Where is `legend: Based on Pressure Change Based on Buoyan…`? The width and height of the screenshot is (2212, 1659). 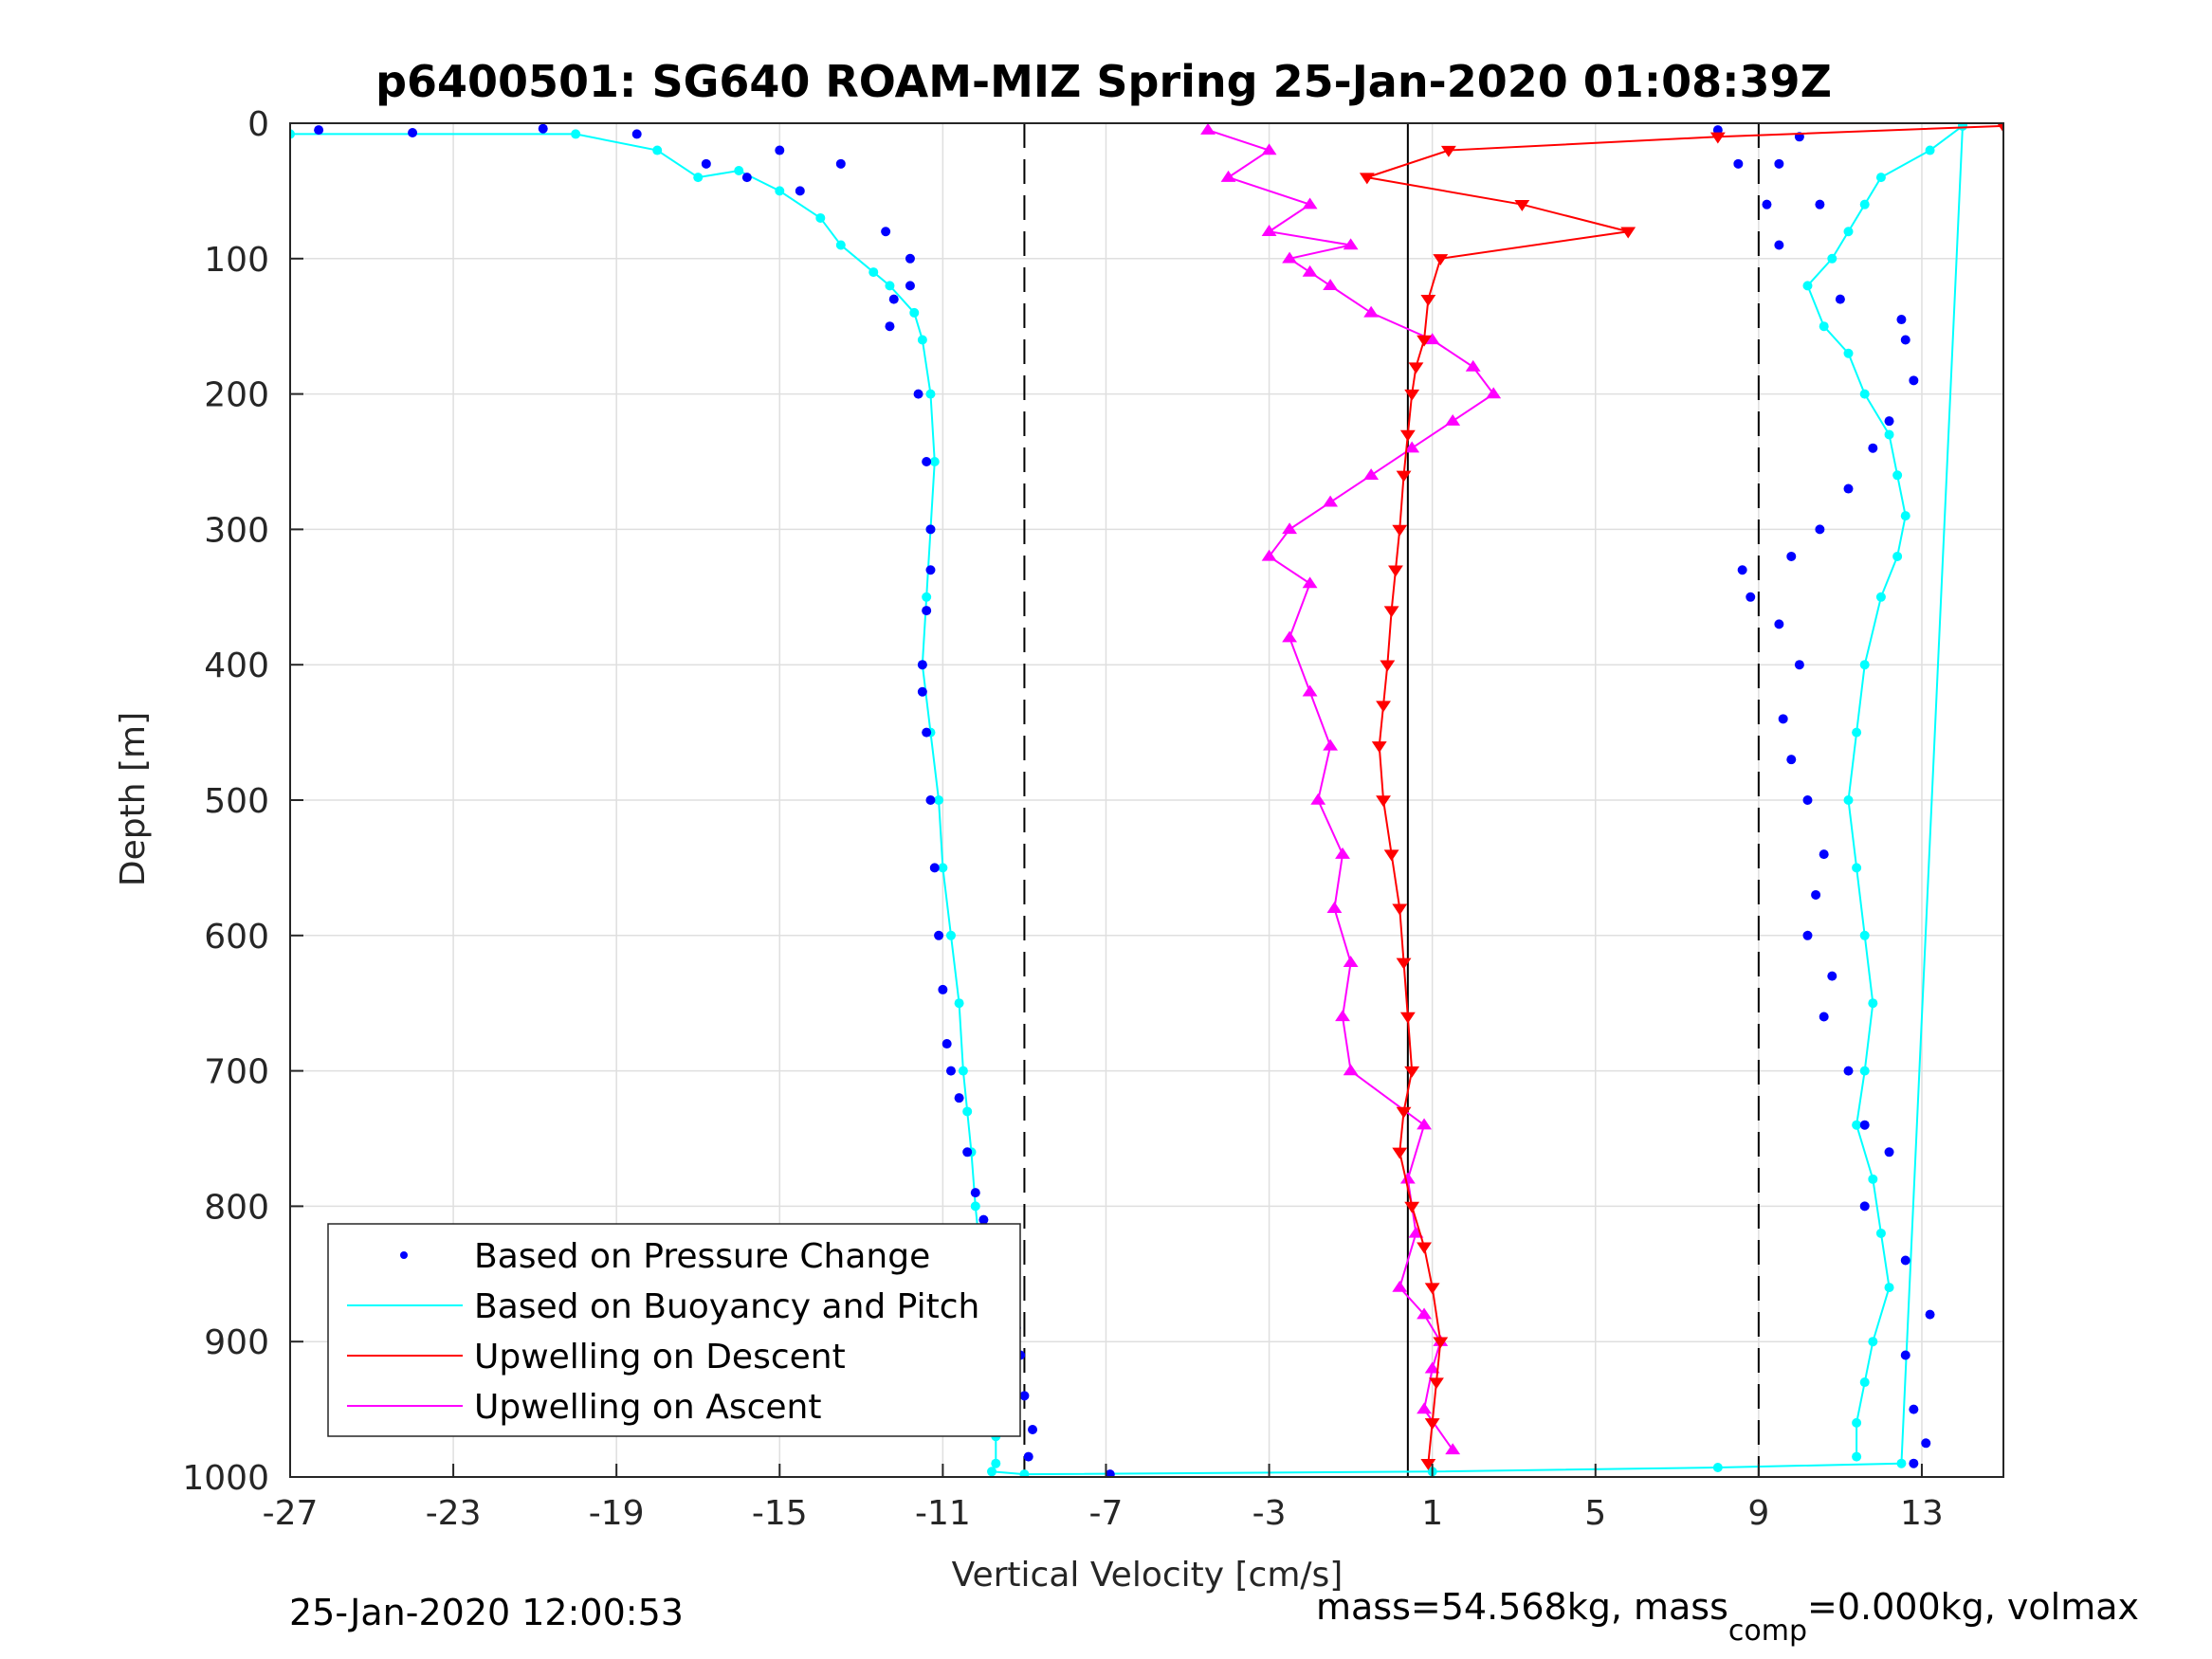 legend: Based on Pressure Change Based on Buoyan… is located at coordinates (674, 1330).